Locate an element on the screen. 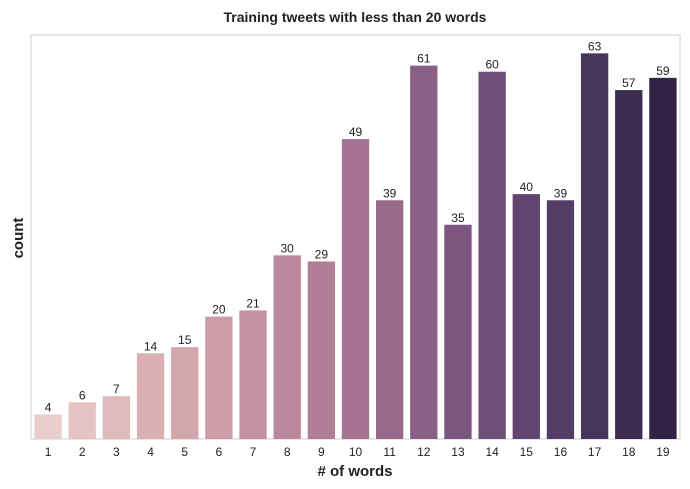  data-label-4: 14 is located at coordinates (151, 346).